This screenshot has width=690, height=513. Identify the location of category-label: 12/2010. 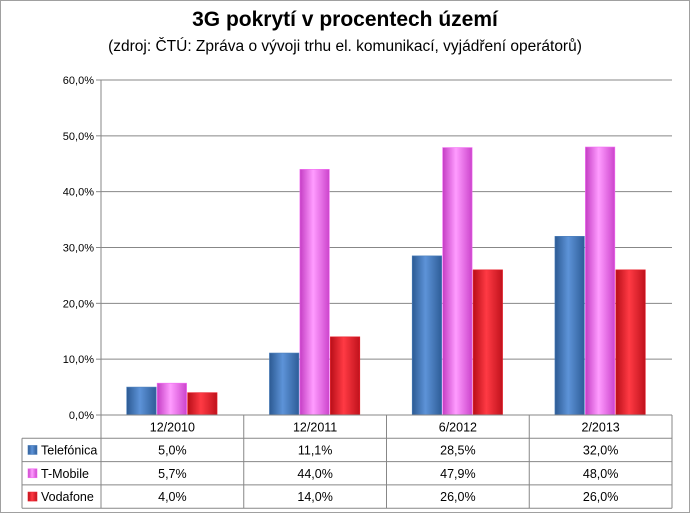
(172, 428).